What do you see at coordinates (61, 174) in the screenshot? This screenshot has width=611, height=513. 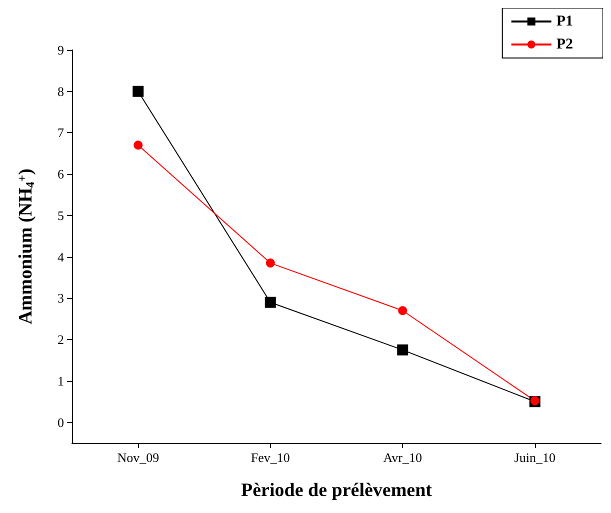 I see `y-tick-label: 6` at bounding box center [61, 174].